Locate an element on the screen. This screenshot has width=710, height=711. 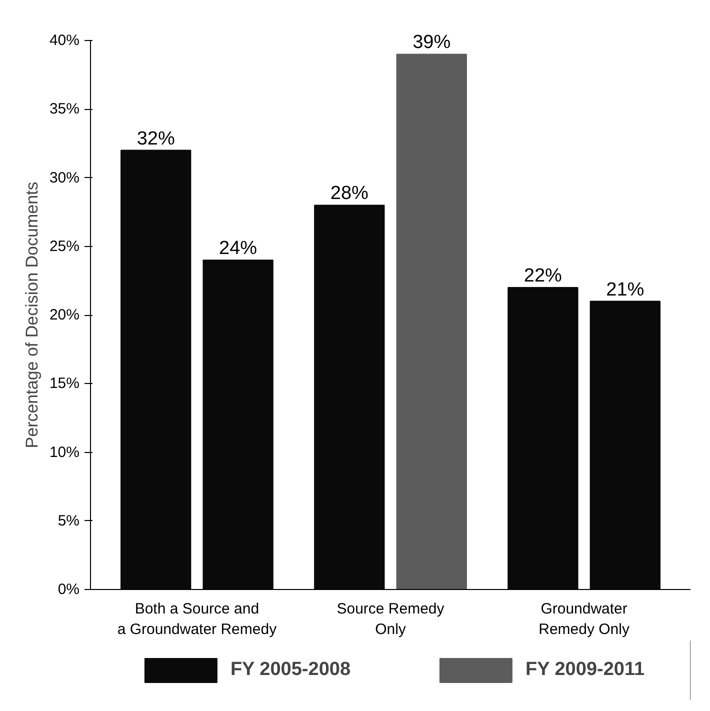
data-label: 22% is located at coordinates (543, 276).